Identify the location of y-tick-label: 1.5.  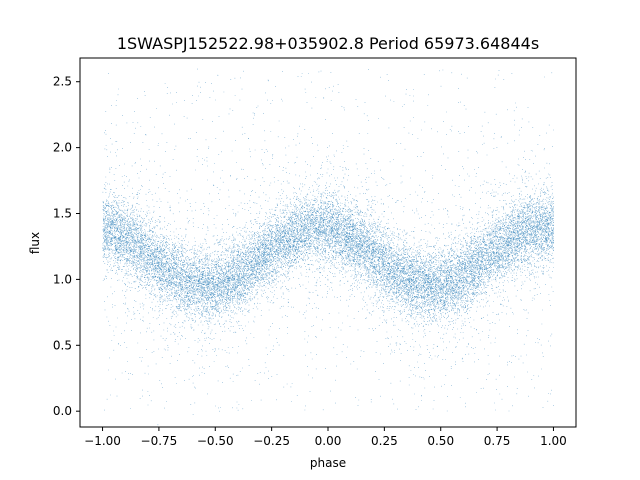
(62, 214).